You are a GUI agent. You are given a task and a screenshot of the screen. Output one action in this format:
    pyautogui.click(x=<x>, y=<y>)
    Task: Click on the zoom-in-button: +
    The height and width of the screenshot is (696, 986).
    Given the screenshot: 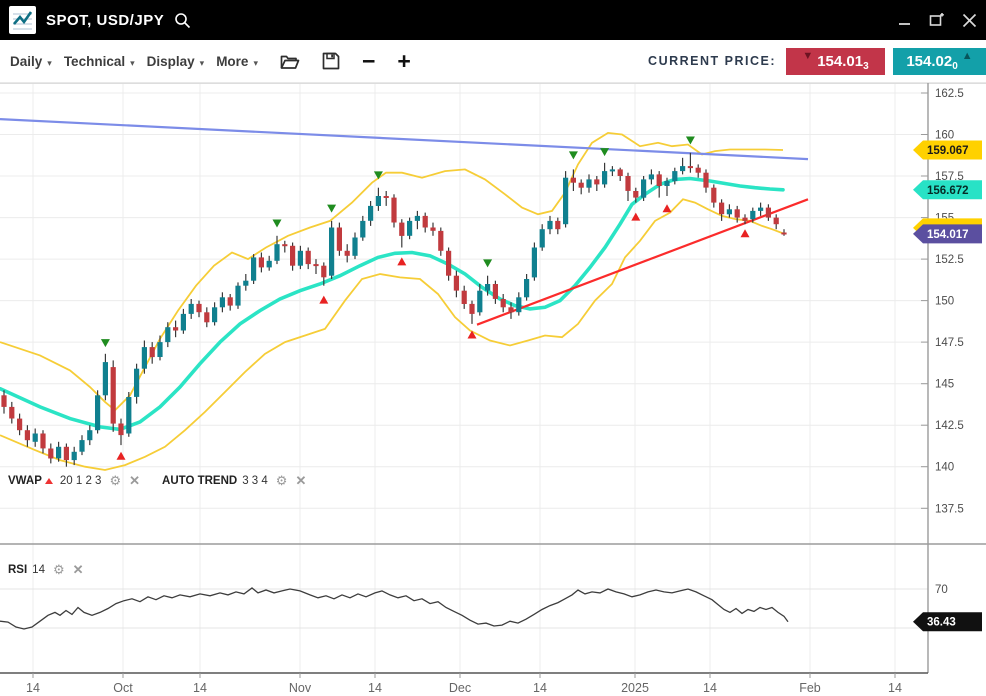 What is the action you would take?
    pyautogui.click(x=404, y=61)
    